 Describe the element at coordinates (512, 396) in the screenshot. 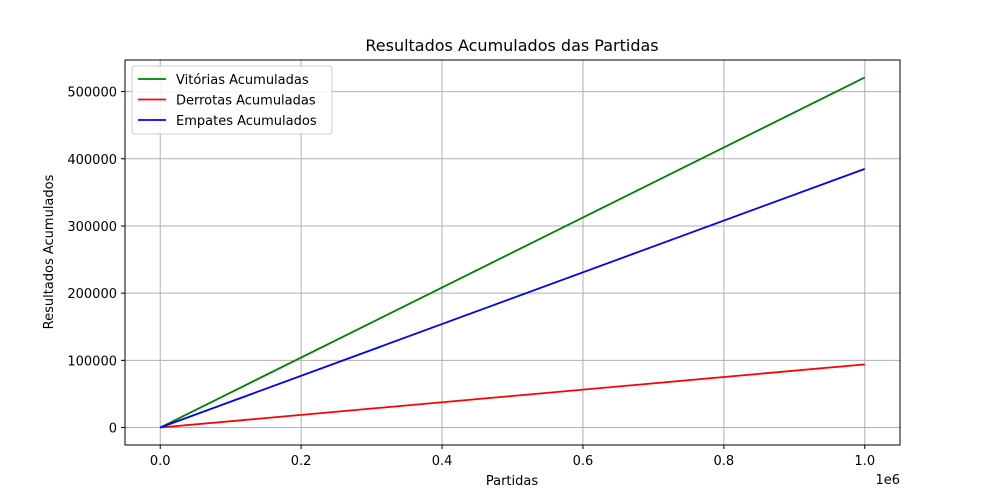

I see `series-line` at that location.